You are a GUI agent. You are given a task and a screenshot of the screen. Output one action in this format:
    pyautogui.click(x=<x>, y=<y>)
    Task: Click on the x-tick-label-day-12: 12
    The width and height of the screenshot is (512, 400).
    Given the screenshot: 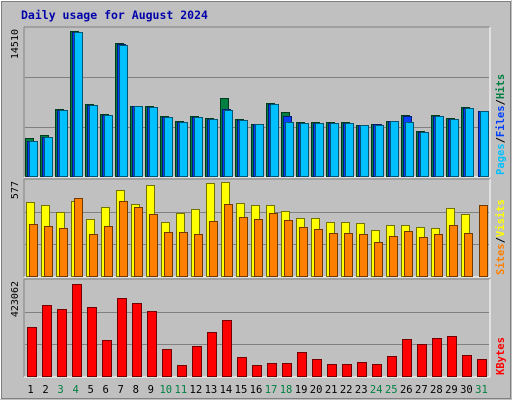 What is the action you would take?
    pyautogui.click(x=196, y=390)
    